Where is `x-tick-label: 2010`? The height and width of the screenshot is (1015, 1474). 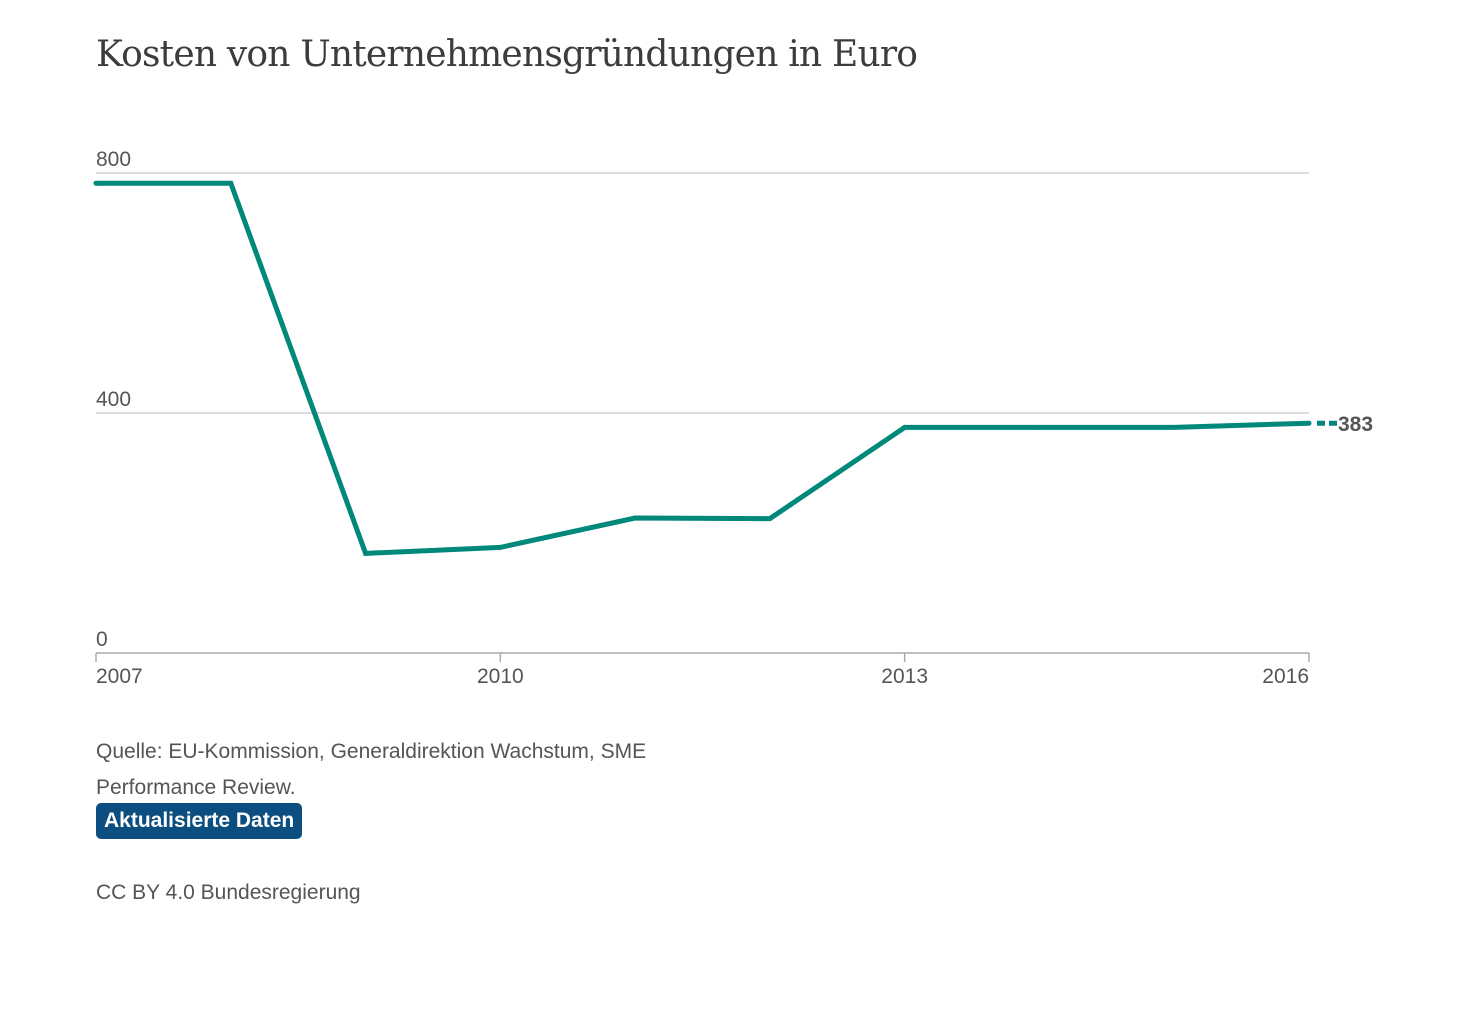
x-tick-label: 2010 is located at coordinates (500, 676).